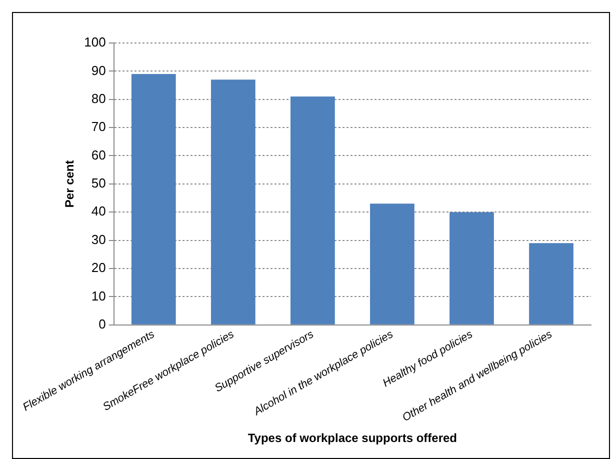 This screenshot has height=459, width=611. What do you see at coordinates (98, 183) in the screenshot?
I see `y-tick-label: 50` at bounding box center [98, 183].